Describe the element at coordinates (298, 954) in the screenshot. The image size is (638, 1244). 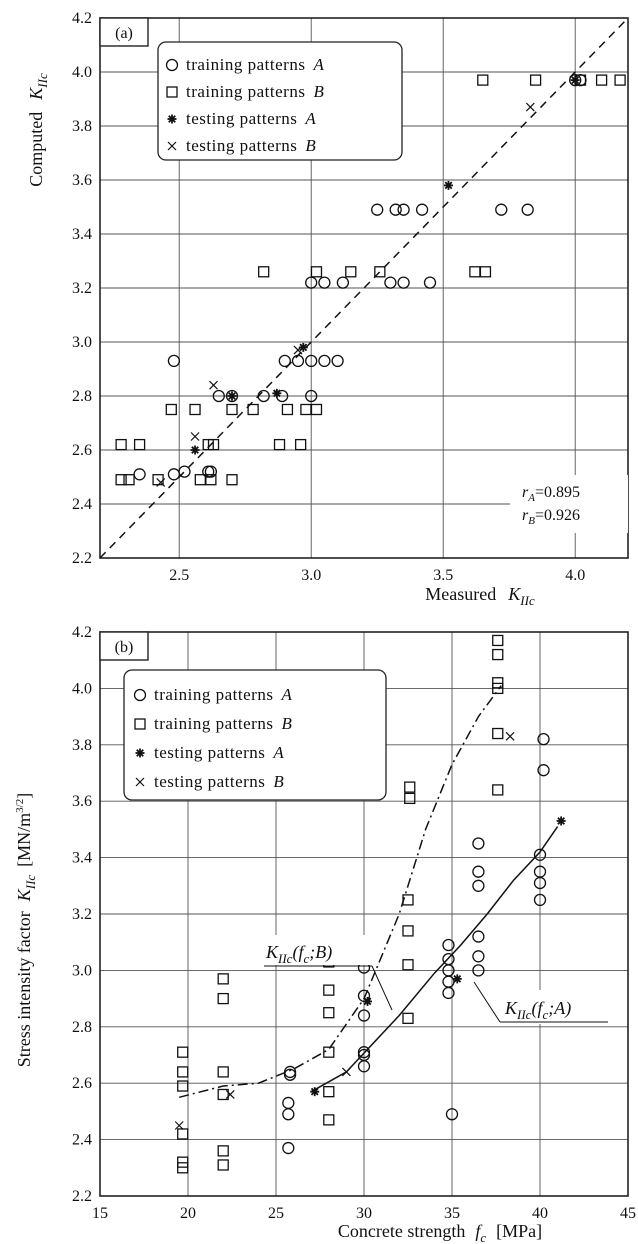
I see `curve-label-b-text: KIIc(fc;B)` at that location.